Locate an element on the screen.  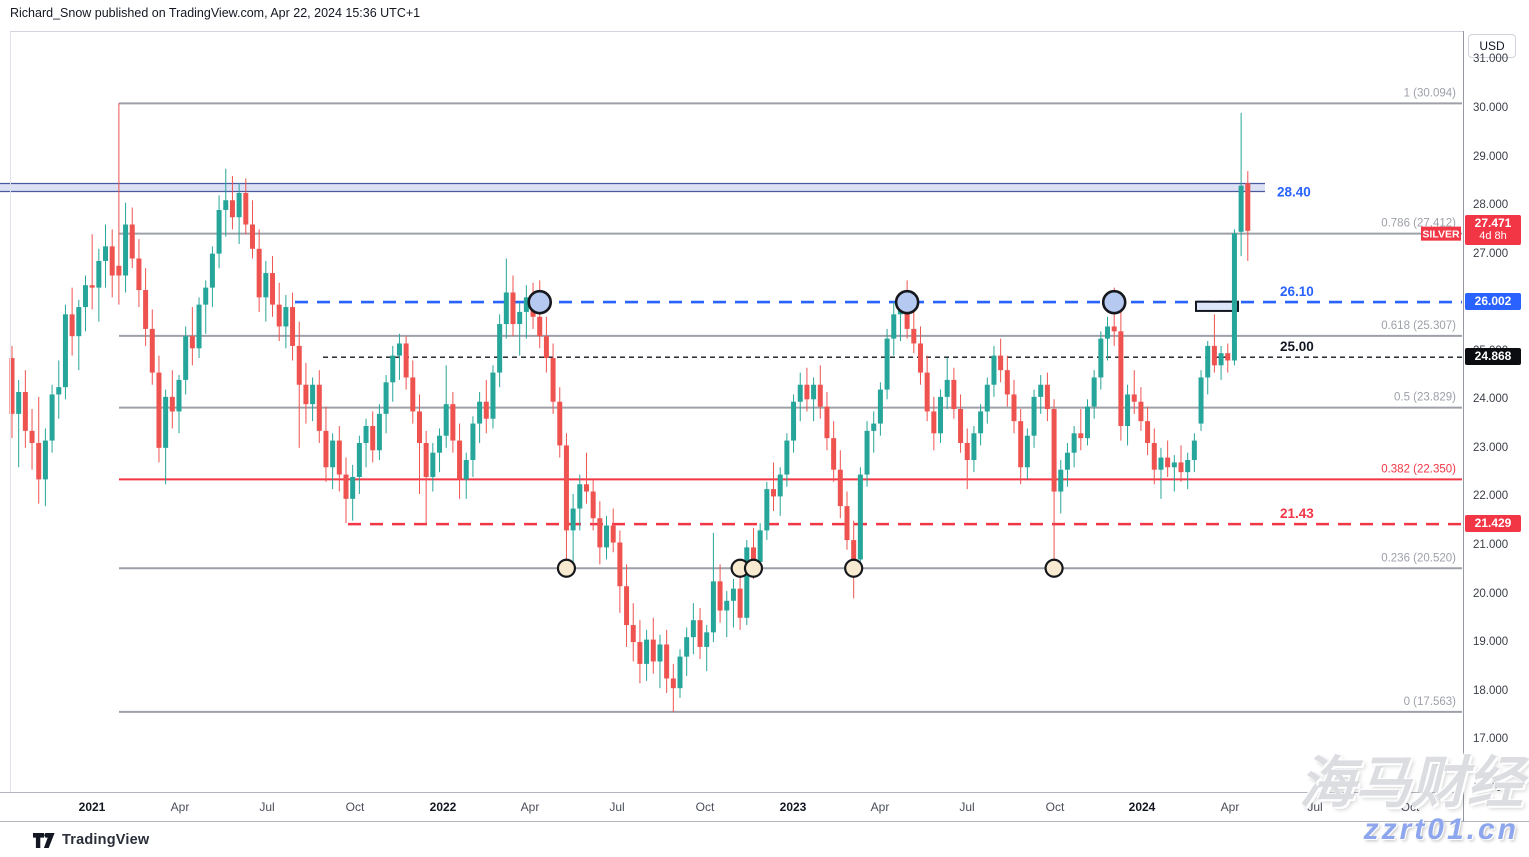
resistance-zone-band is located at coordinates (632, 187).